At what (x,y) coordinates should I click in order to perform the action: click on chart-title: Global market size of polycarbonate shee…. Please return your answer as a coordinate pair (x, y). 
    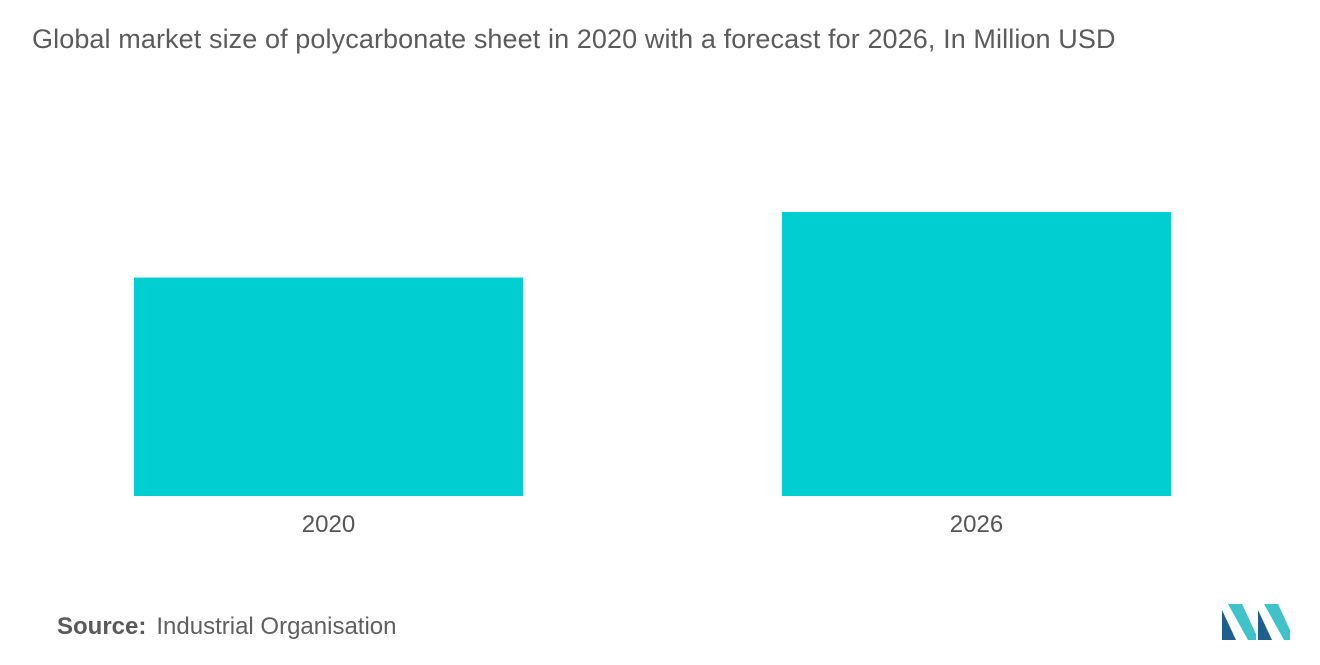
    Looking at the image, I should click on (574, 39).